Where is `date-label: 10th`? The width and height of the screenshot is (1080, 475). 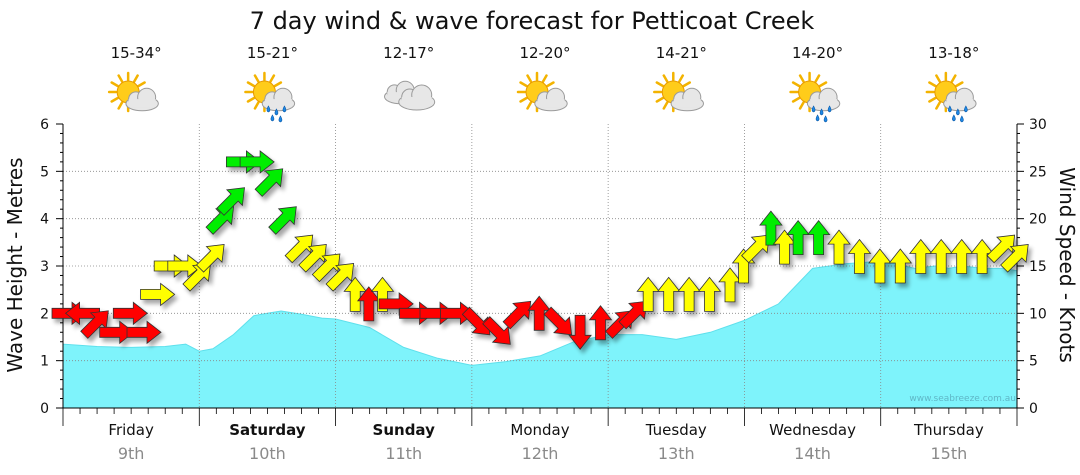
date-label: 10th is located at coordinates (267, 453).